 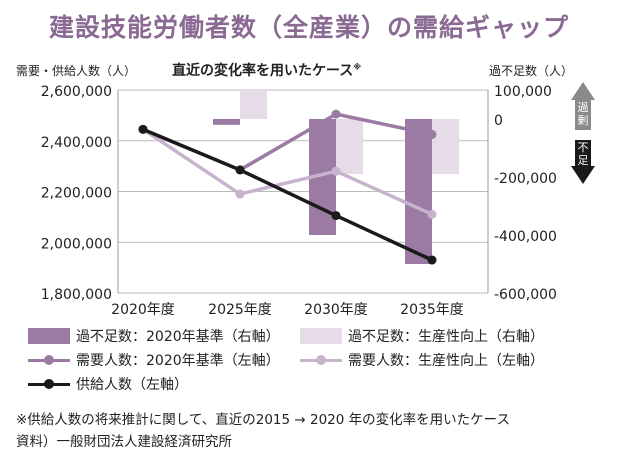 I want to click on left-axis-label: 需要・供給人数（人）, so click(x=76, y=71).